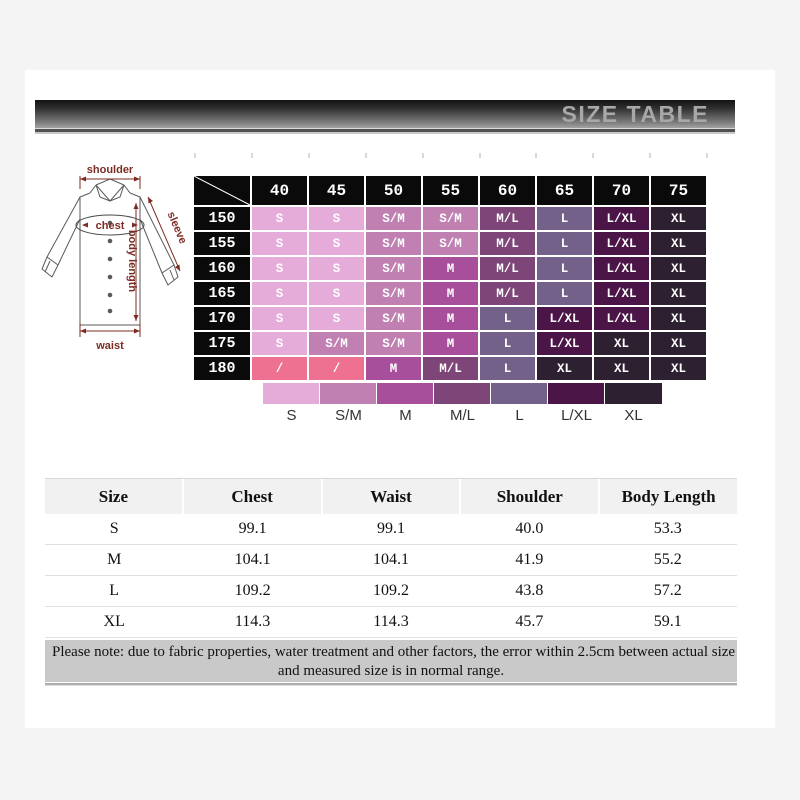 The height and width of the screenshot is (800, 800). I want to click on measurement-cell: S, so click(114, 528).